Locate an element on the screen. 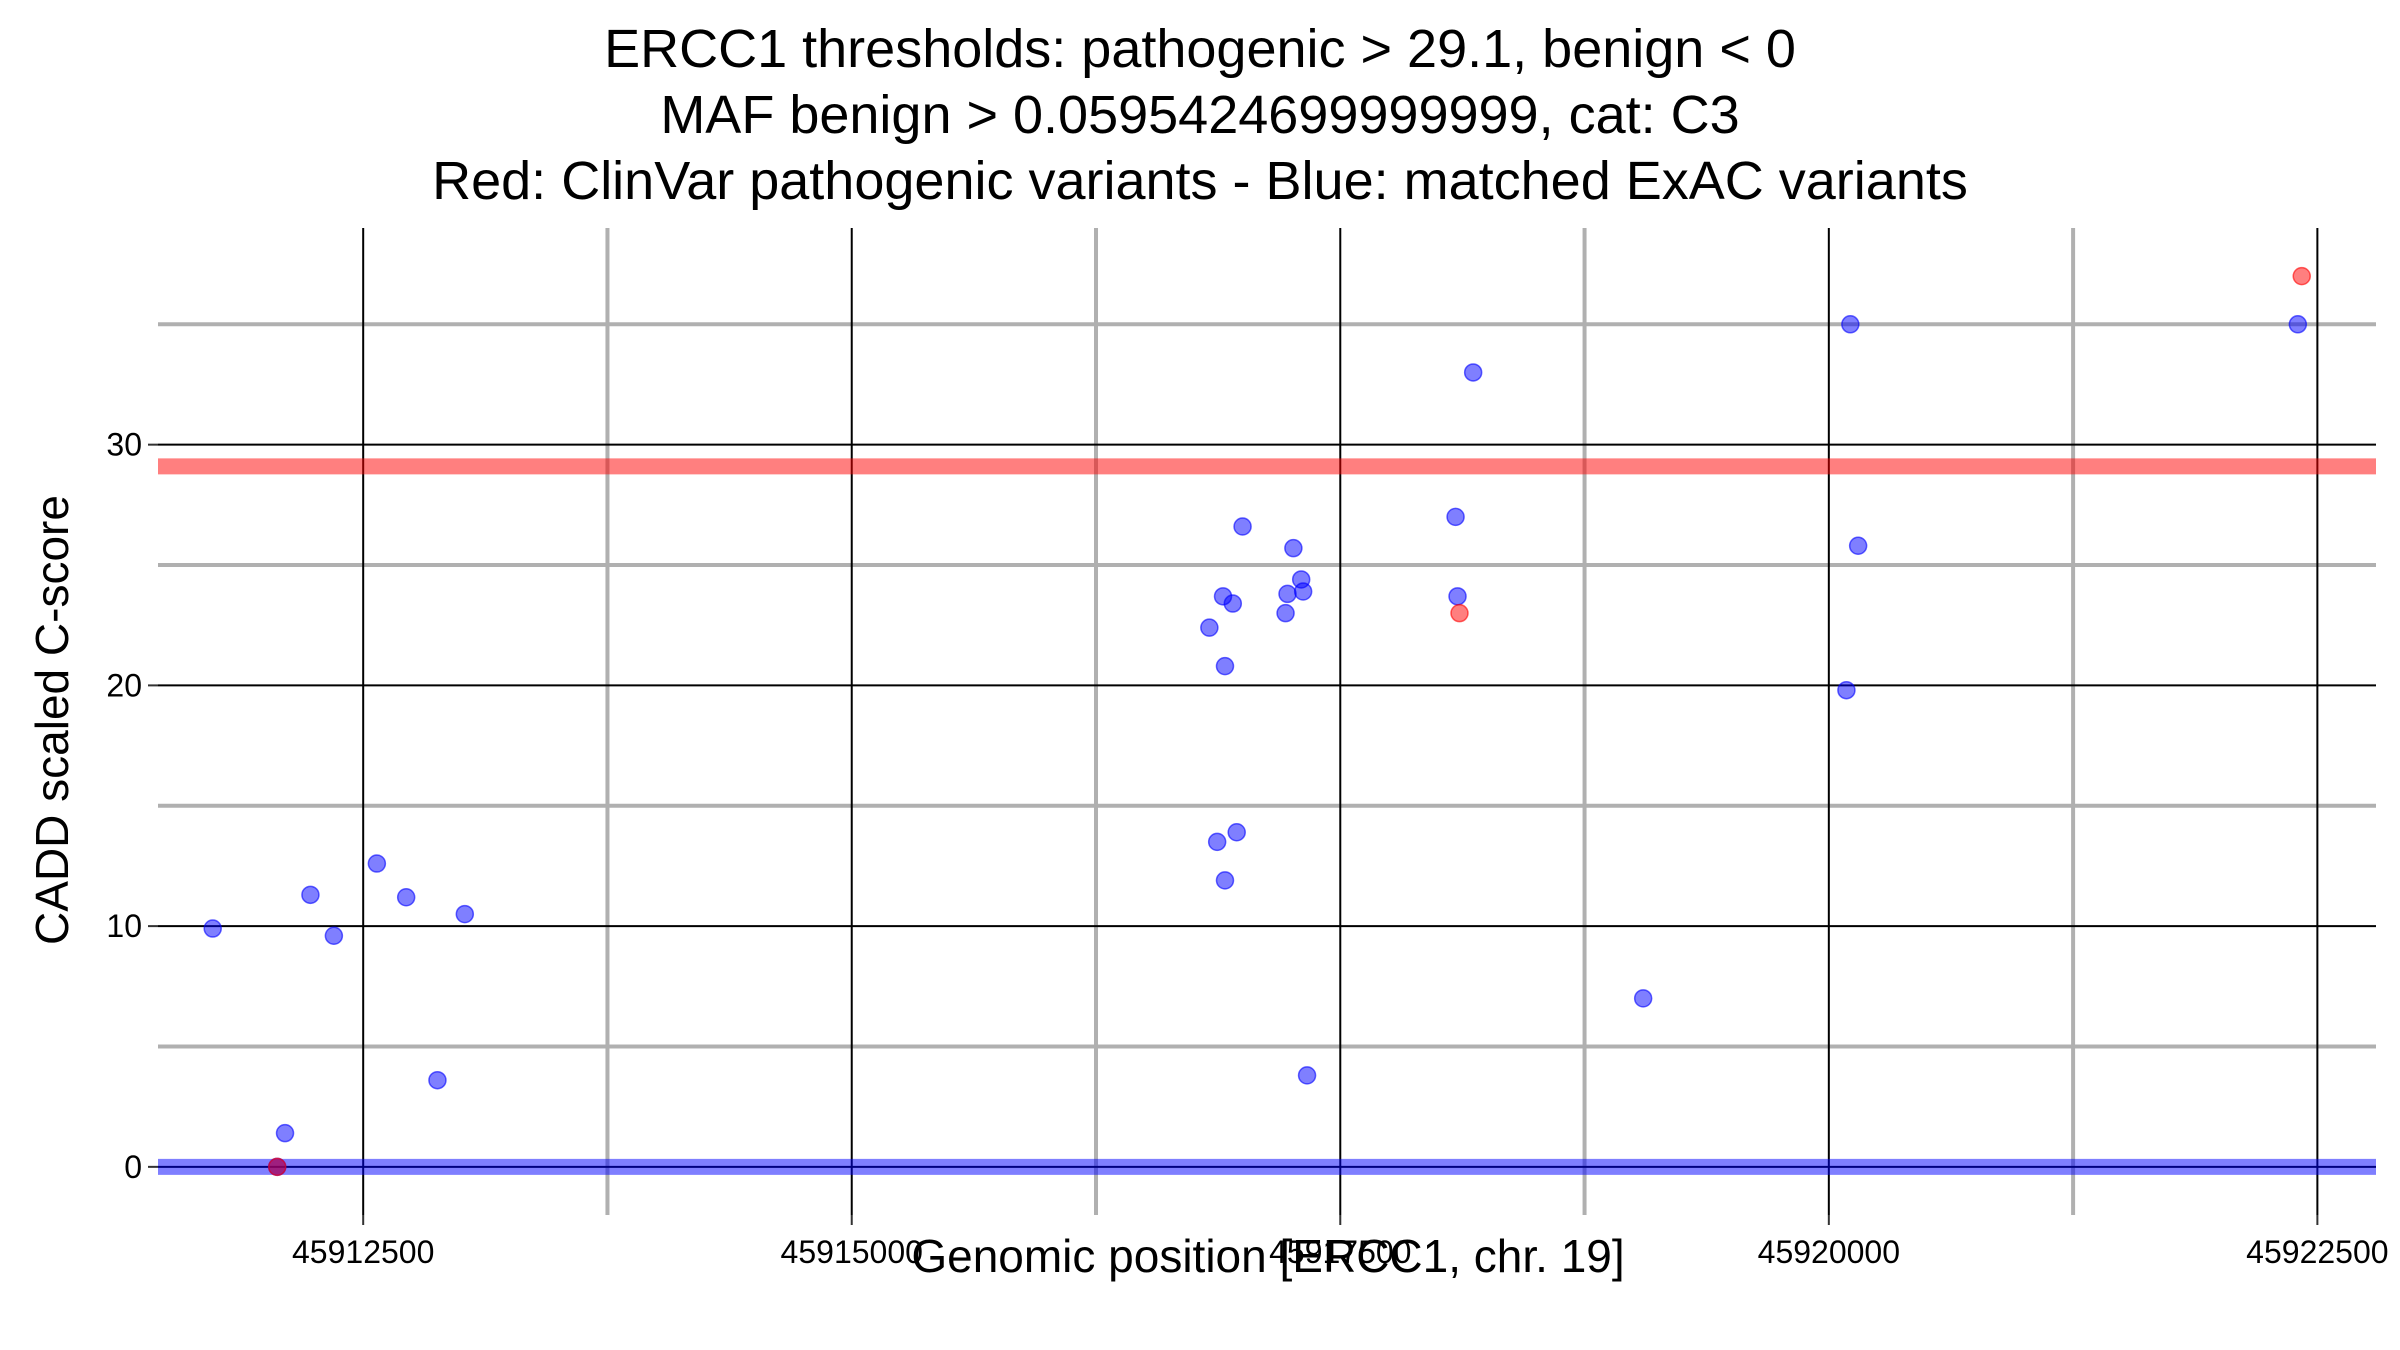 The height and width of the screenshot is (1350, 2400). x-tick-label: 45920000 is located at coordinates (1829, 1252).